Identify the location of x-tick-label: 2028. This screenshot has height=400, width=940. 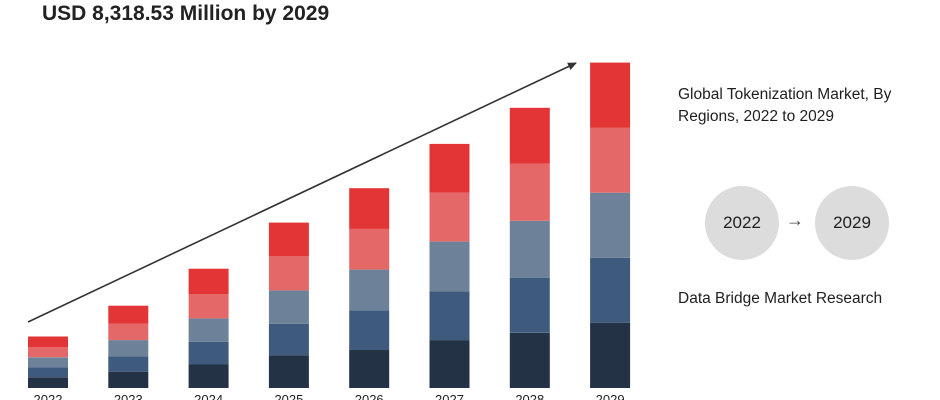
(529, 396).